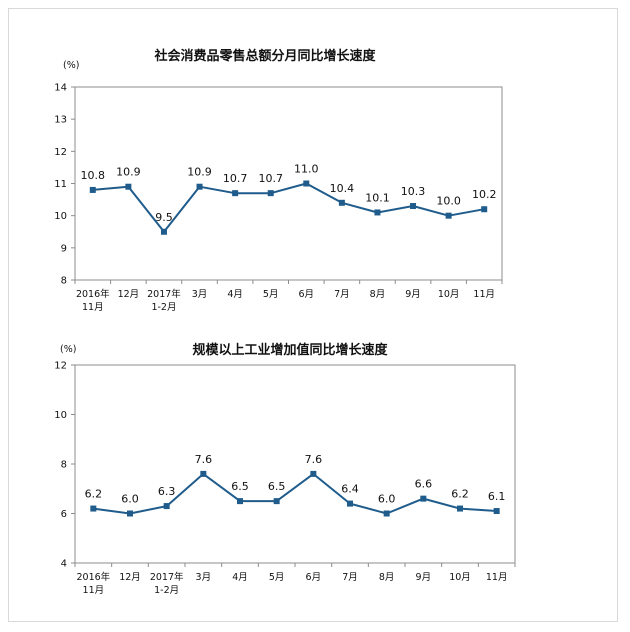 Image resolution: width=630 pixels, height=632 pixels. I want to click on y-tick-label: 14, so click(60, 88).